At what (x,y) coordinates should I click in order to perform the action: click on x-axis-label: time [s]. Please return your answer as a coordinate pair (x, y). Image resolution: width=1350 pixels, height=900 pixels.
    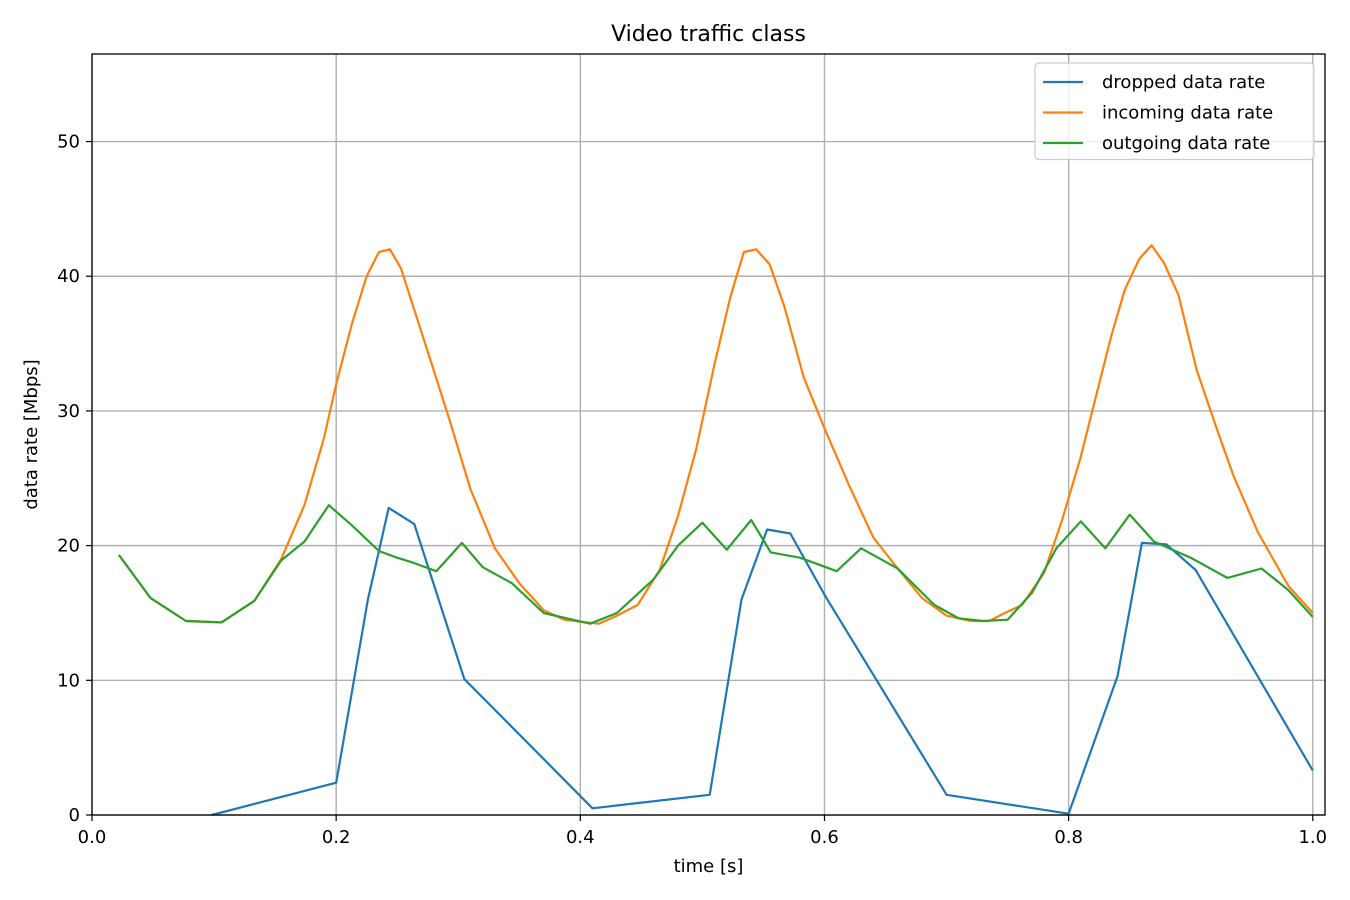
    Looking at the image, I should click on (709, 866).